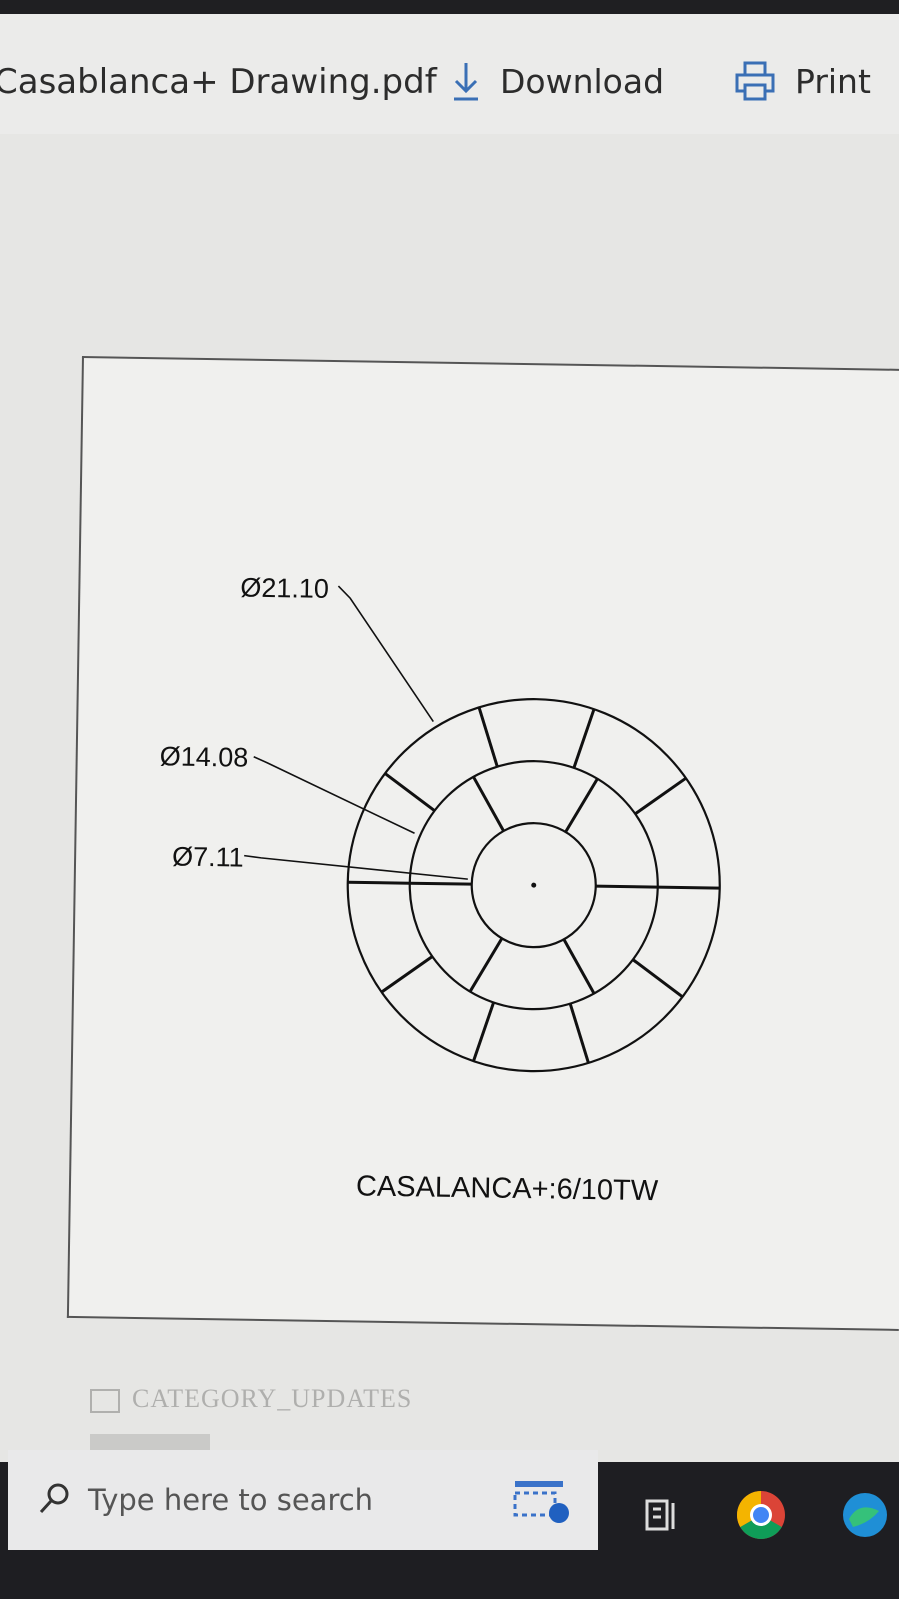 This screenshot has height=1599, width=899. I want to click on dimension-middle-diameter: Ø14.08, so click(204, 757).